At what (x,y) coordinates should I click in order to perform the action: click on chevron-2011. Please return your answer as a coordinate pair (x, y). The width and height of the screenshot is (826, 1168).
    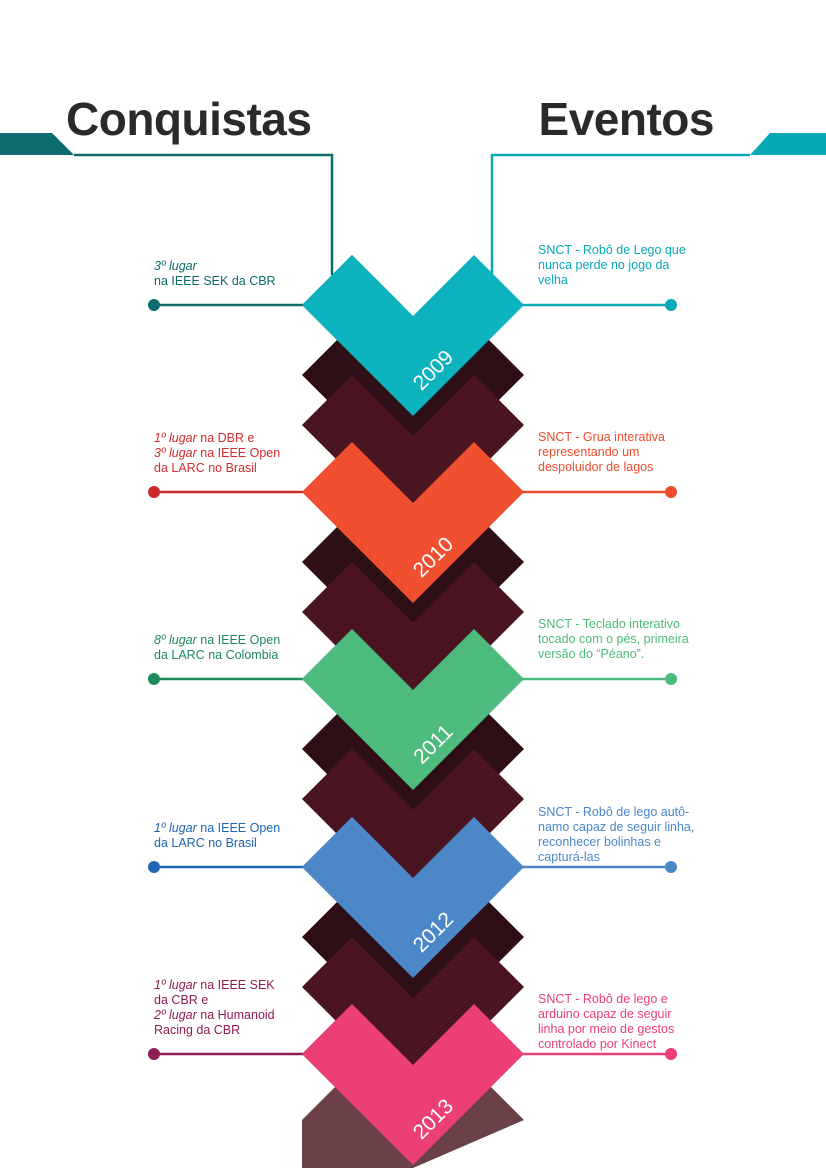
    Looking at the image, I should click on (413, 709).